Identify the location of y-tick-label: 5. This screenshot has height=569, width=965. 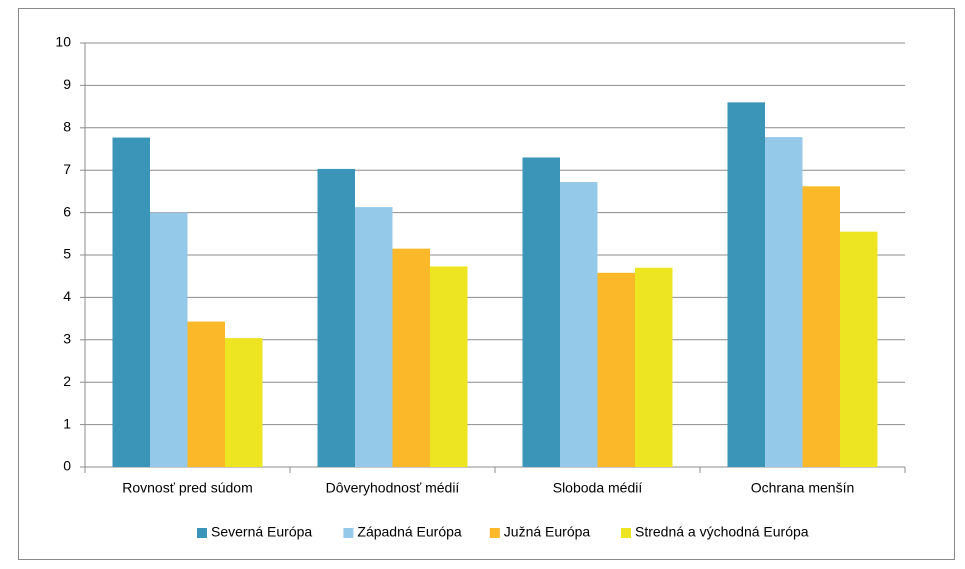
(67, 254).